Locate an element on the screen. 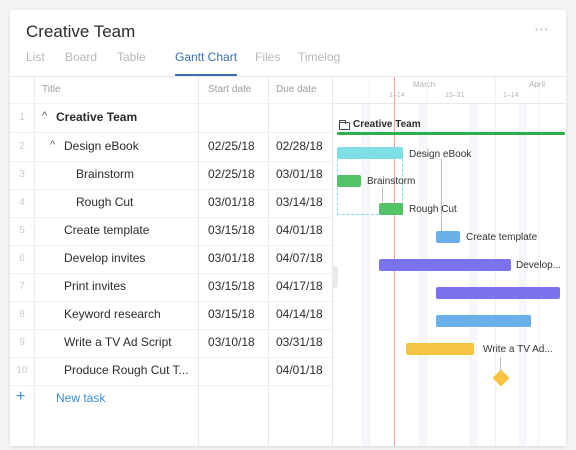 This screenshot has width=576, height=450. gantt-bar-brainstorm is located at coordinates (349, 181).